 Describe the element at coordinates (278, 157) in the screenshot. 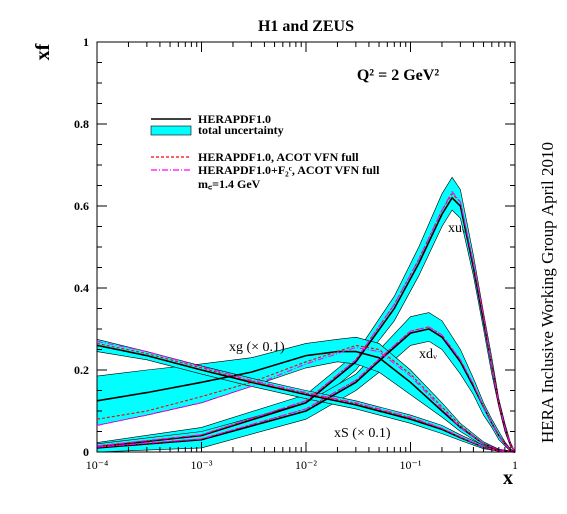

I see `legend-label-acot: HERAPDF1.0, ACOT VFN full` at that location.